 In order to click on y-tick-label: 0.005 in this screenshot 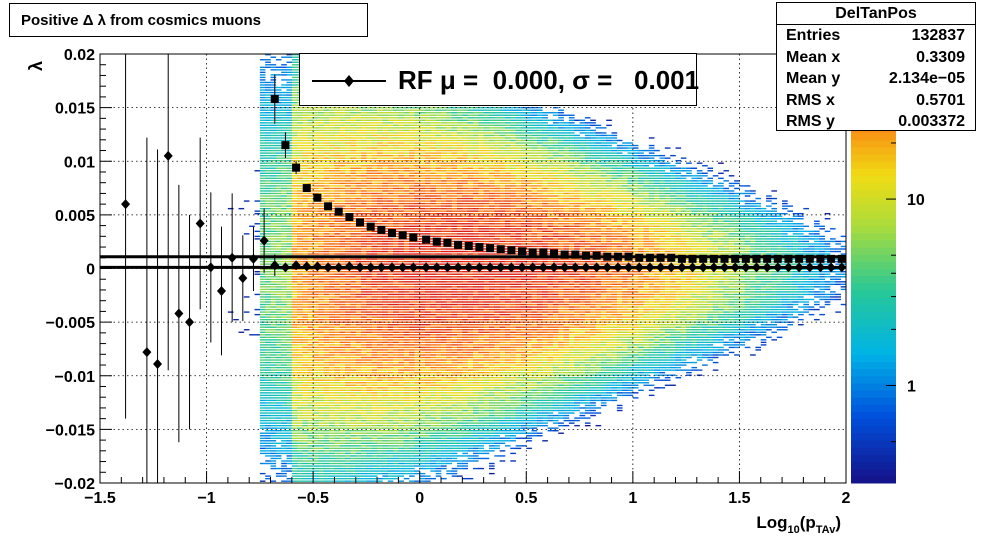, I will do `click(75, 216)`.